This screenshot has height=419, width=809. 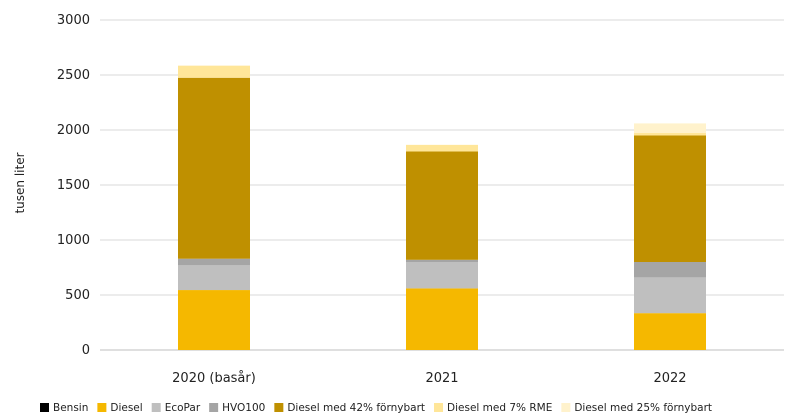 I want to click on y-tick-label: 0, so click(x=86, y=350).